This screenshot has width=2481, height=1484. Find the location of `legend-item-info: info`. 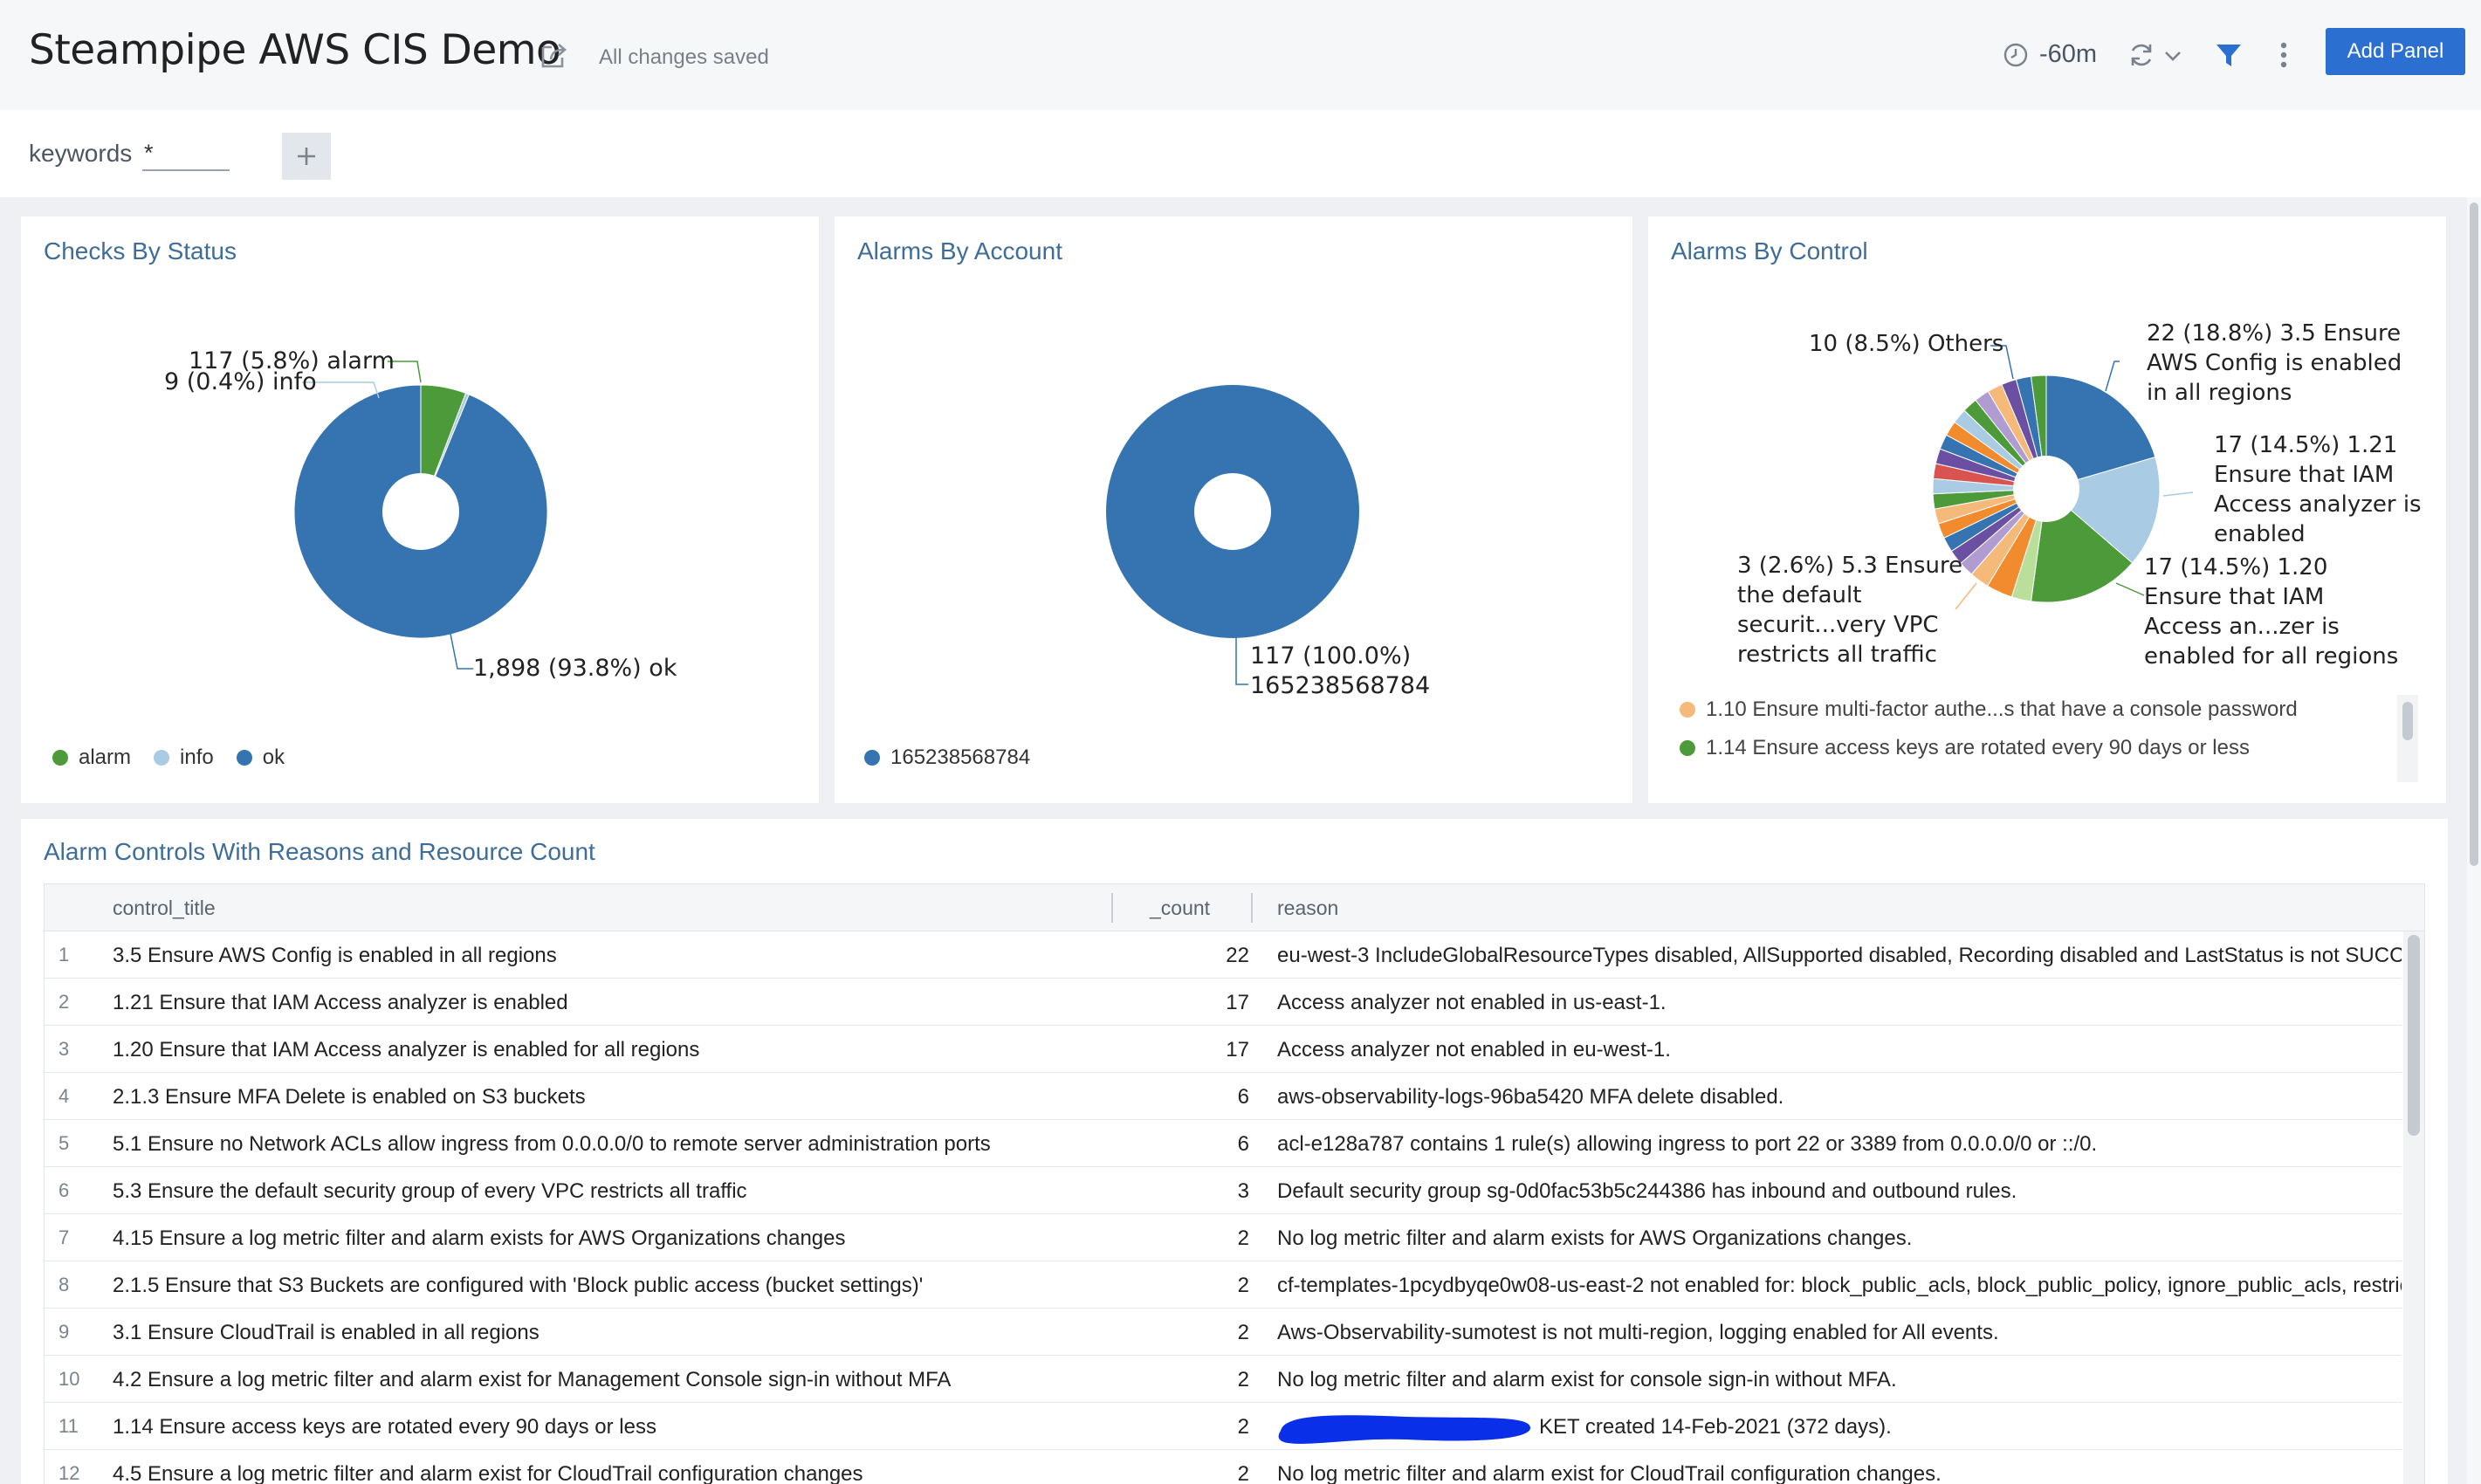

legend-item-info: info is located at coordinates (184, 758).